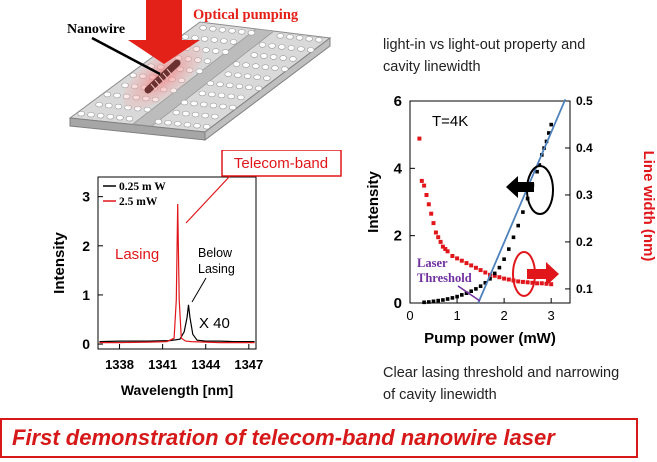 The width and height of the screenshot is (657, 462). I want to click on spectrum-x-axis-label: Wavelength [nm], so click(177, 390).